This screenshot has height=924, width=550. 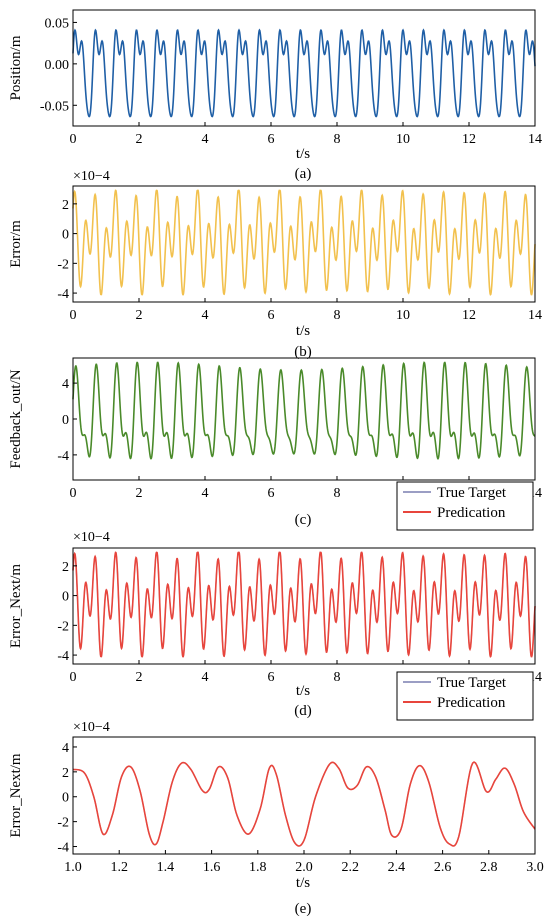 I want to click on panel-a-caption: (a), so click(x=303, y=174).